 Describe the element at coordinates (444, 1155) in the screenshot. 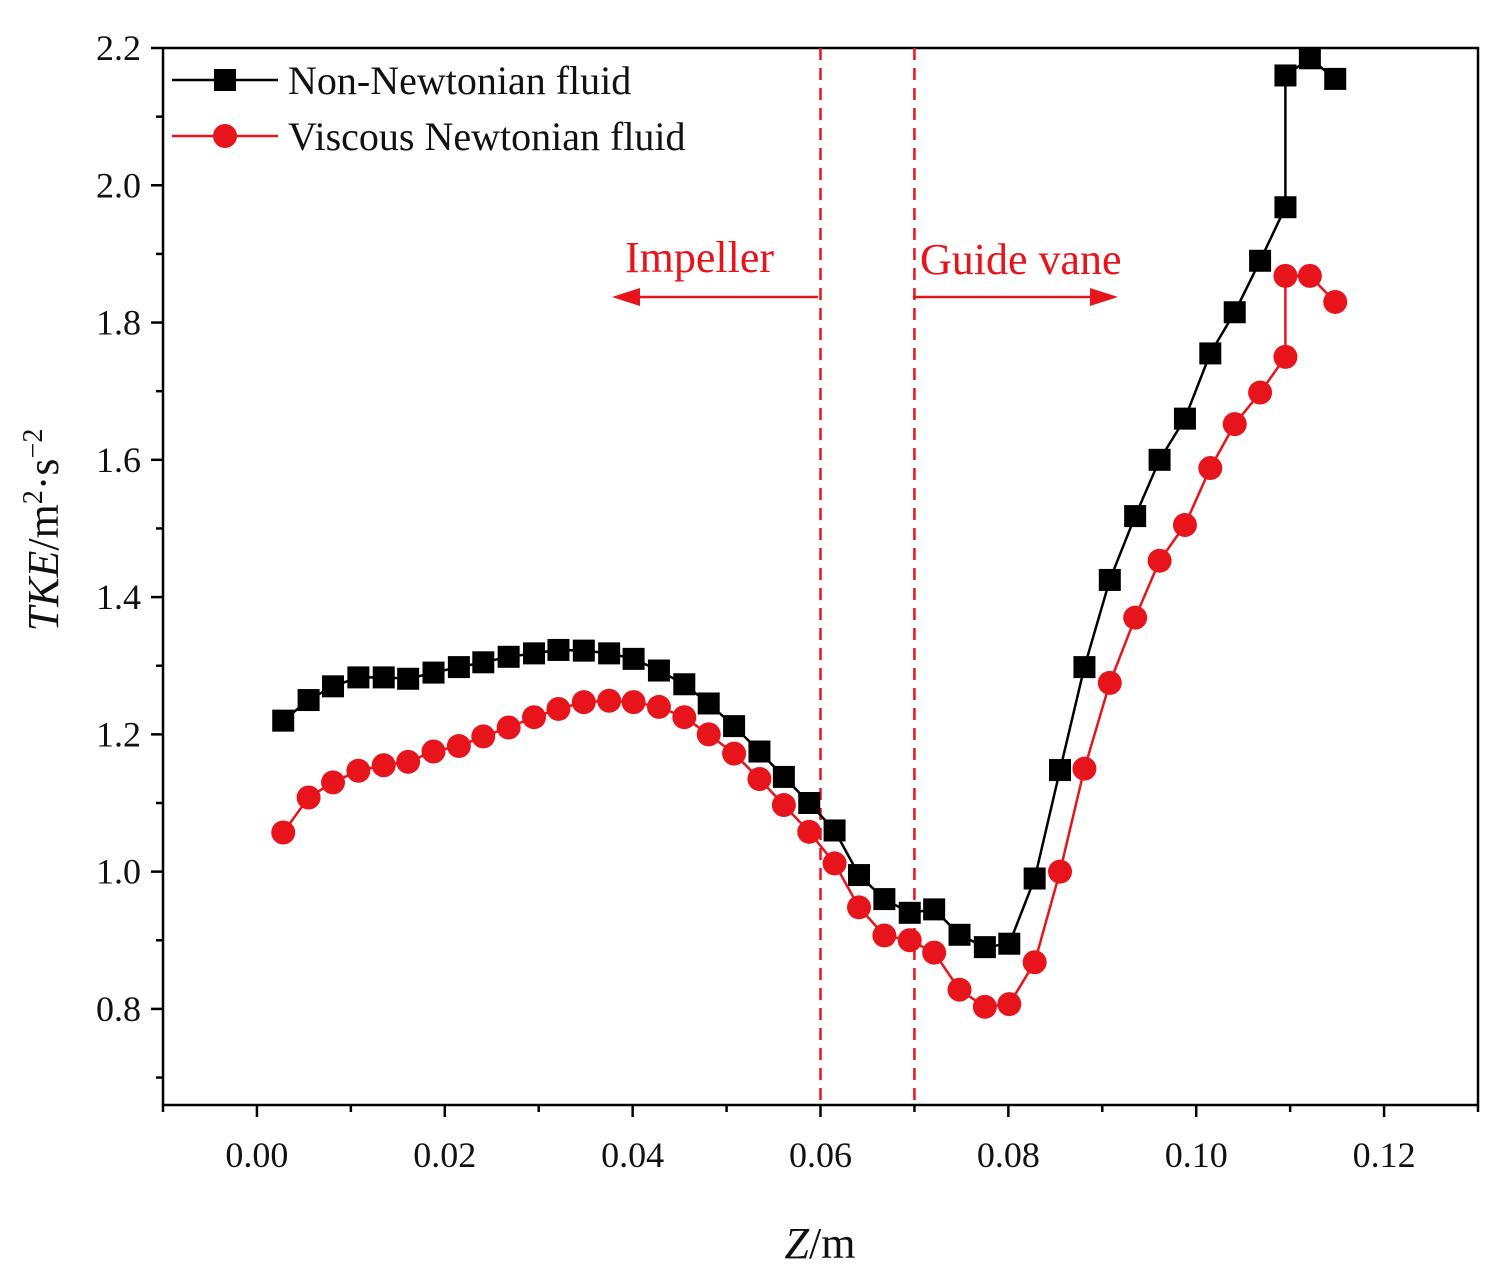

I see `x-tick-label: 0.02` at that location.